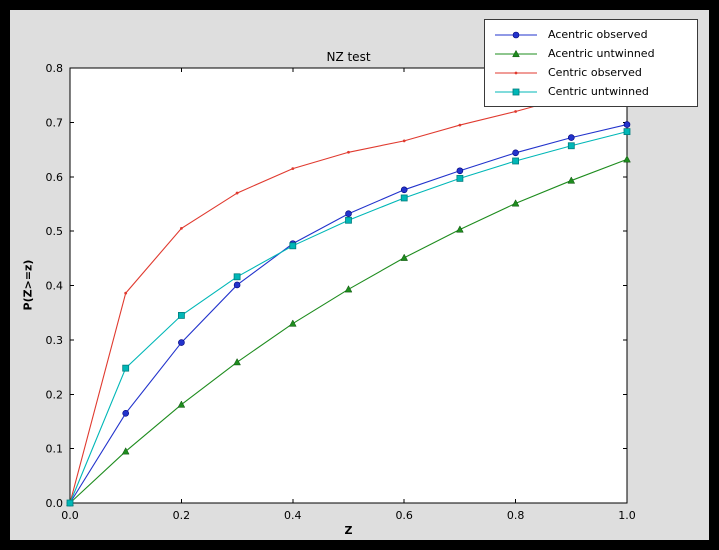 This screenshot has width=719, height=550. Describe the element at coordinates (348, 57) in the screenshot. I see `chart-title: NZ test` at that location.